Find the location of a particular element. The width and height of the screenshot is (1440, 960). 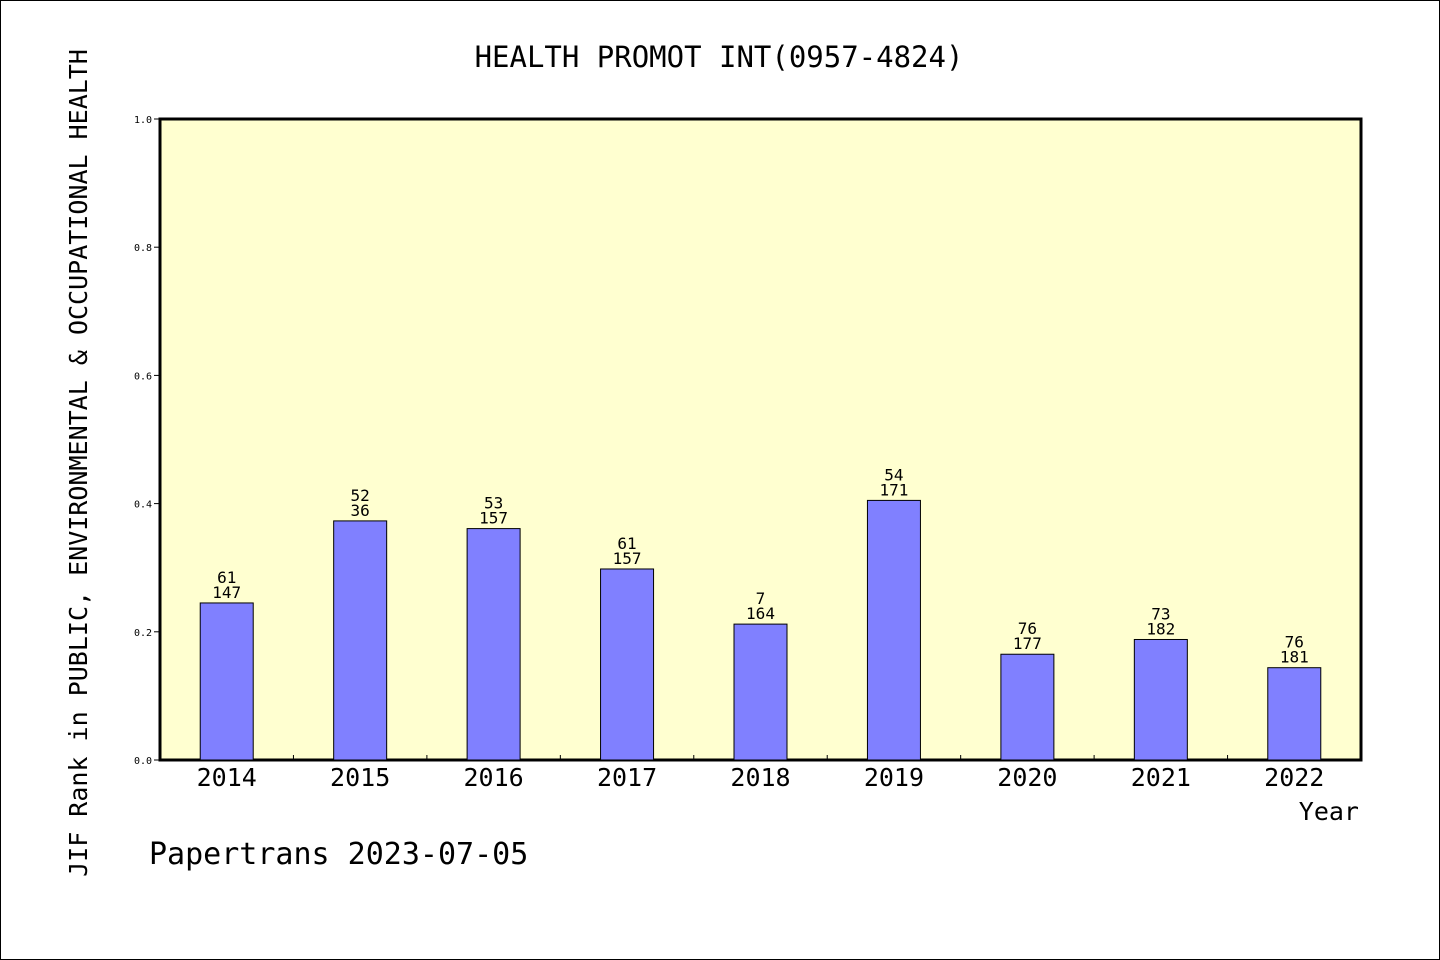

bar-2017 is located at coordinates (627, 664).